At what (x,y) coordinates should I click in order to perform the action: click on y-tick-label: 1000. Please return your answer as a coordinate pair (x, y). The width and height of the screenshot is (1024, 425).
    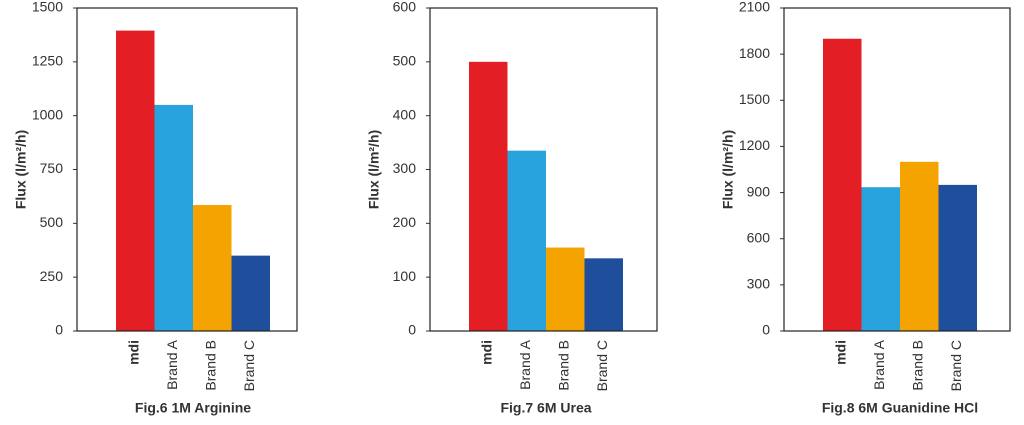
    Looking at the image, I should click on (47, 114).